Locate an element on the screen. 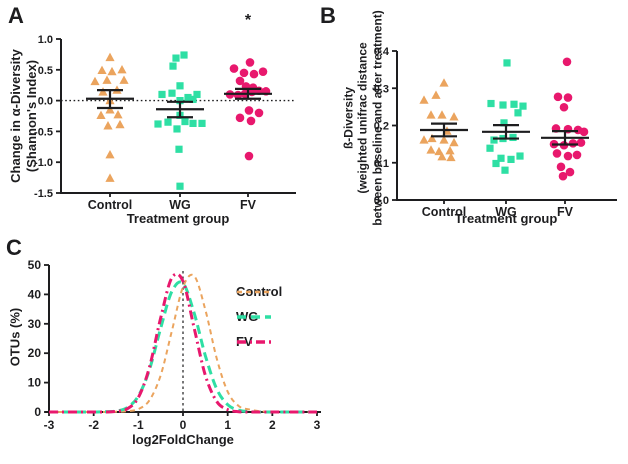 This screenshot has height=464, width=628. y-tick-label: 20 is located at coordinates (35, 353).